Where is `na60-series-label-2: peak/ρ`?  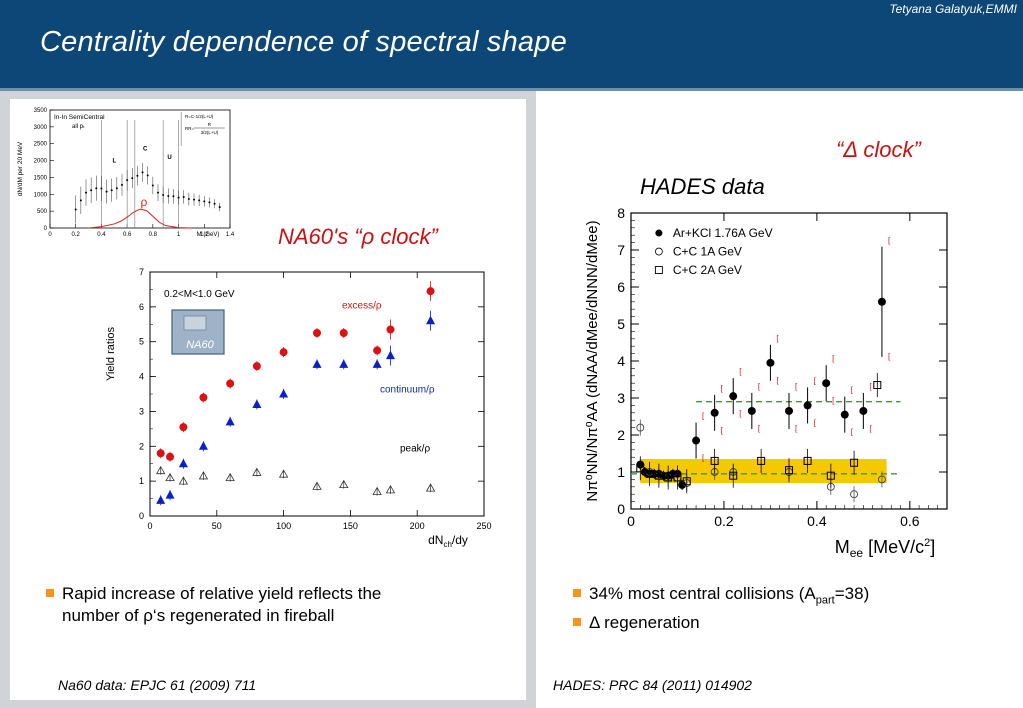
na60-series-label-2: peak/ρ is located at coordinates (415, 449).